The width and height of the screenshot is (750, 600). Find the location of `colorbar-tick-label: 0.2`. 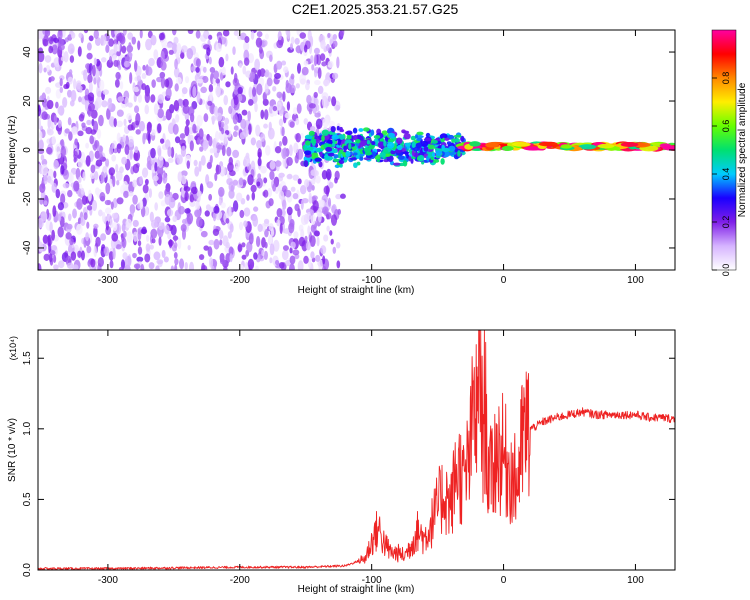

colorbar-tick-label: 0.2 is located at coordinates (726, 222).